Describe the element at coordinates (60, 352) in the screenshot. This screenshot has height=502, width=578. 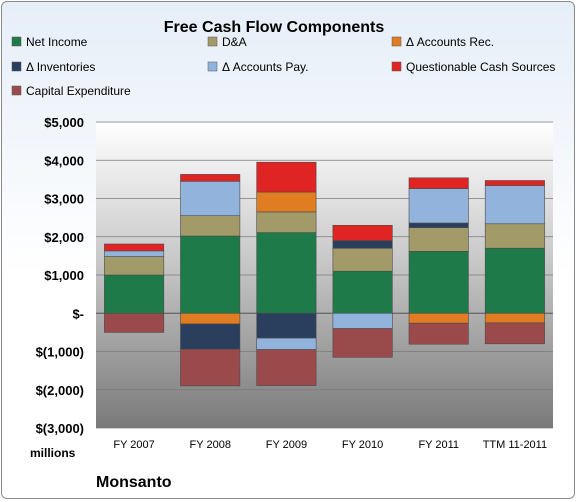
I see `y-tick-label: $(1,000)` at that location.